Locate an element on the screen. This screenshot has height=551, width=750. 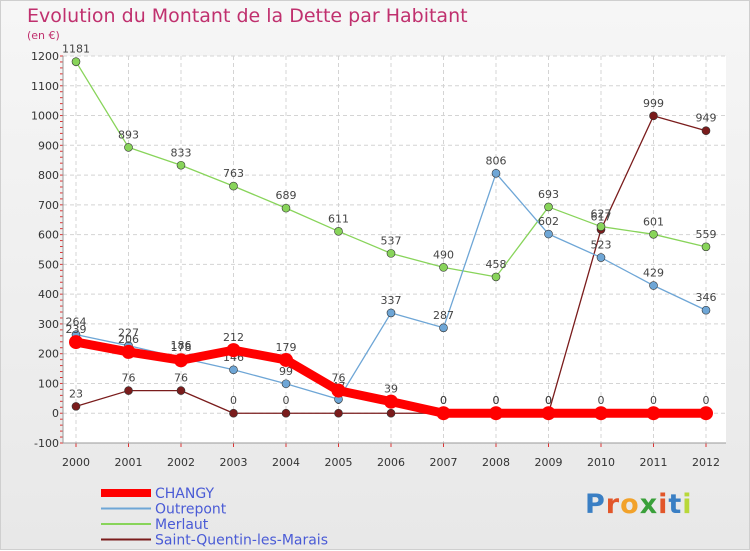
legend-label: Merlaut is located at coordinates (182, 525).